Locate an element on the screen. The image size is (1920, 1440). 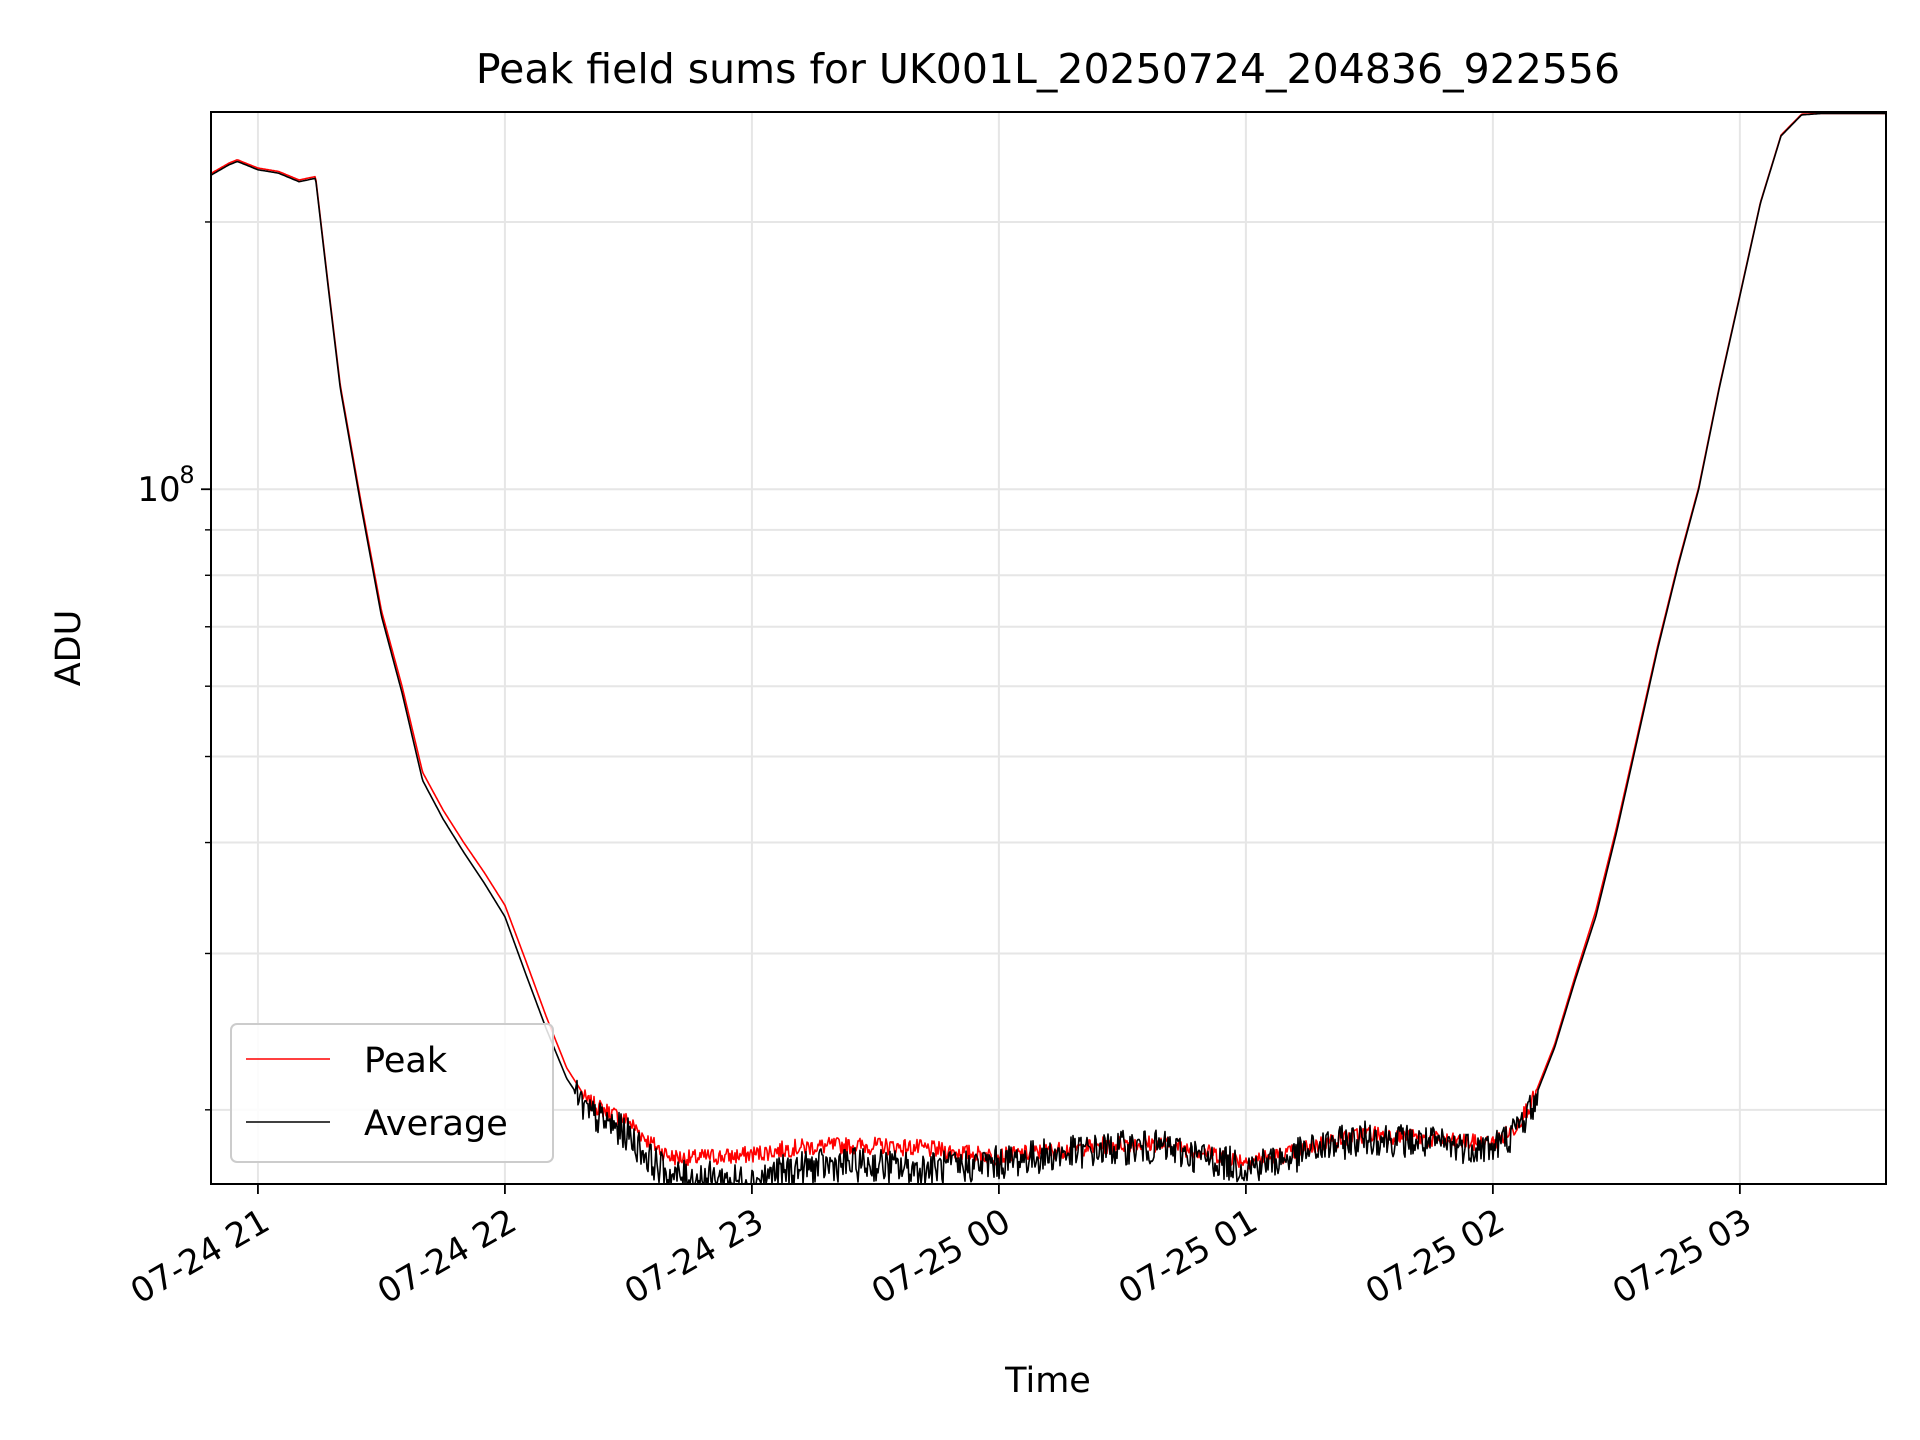
legend-average-label: Average is located at coordinates (436, 1124).